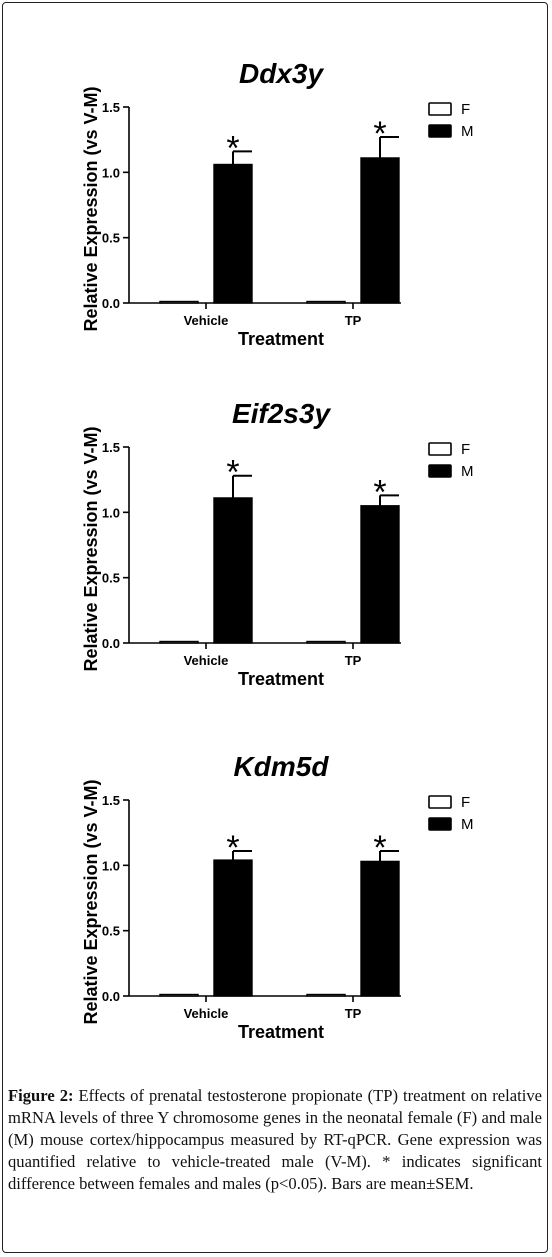 The height and width of the screenshot is (1257, 552). I want to click on chart-title: Eif2s3y, so click(281, 413).